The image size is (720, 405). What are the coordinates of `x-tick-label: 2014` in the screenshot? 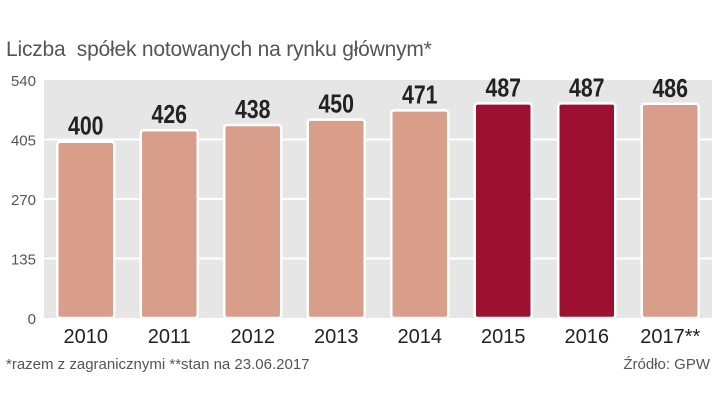 It's located at (420, 337).